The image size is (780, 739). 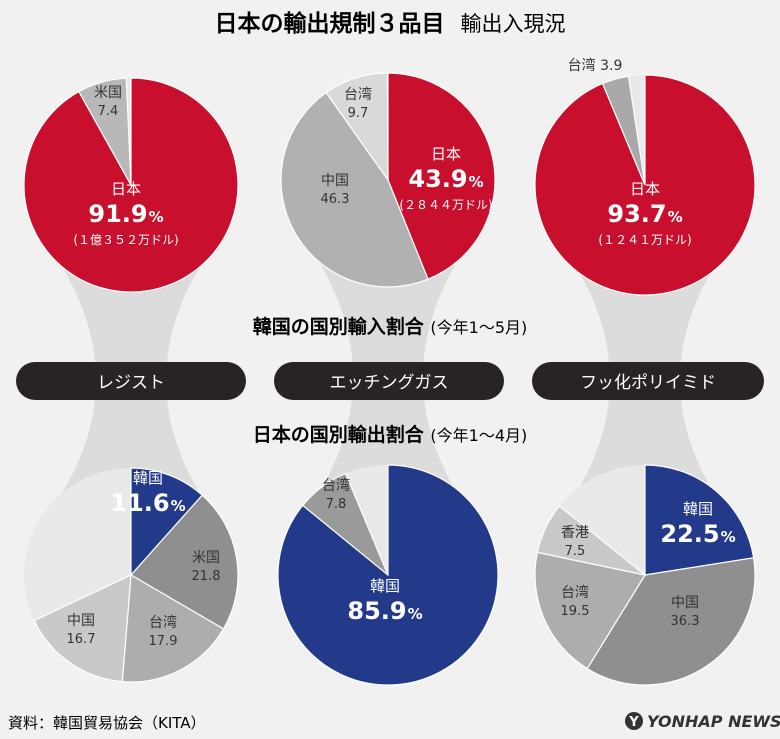 What do you see at coordinates (206, 576) in the screenshot?
I see `slice-value: 21.8` at bounding box center [206, 576].